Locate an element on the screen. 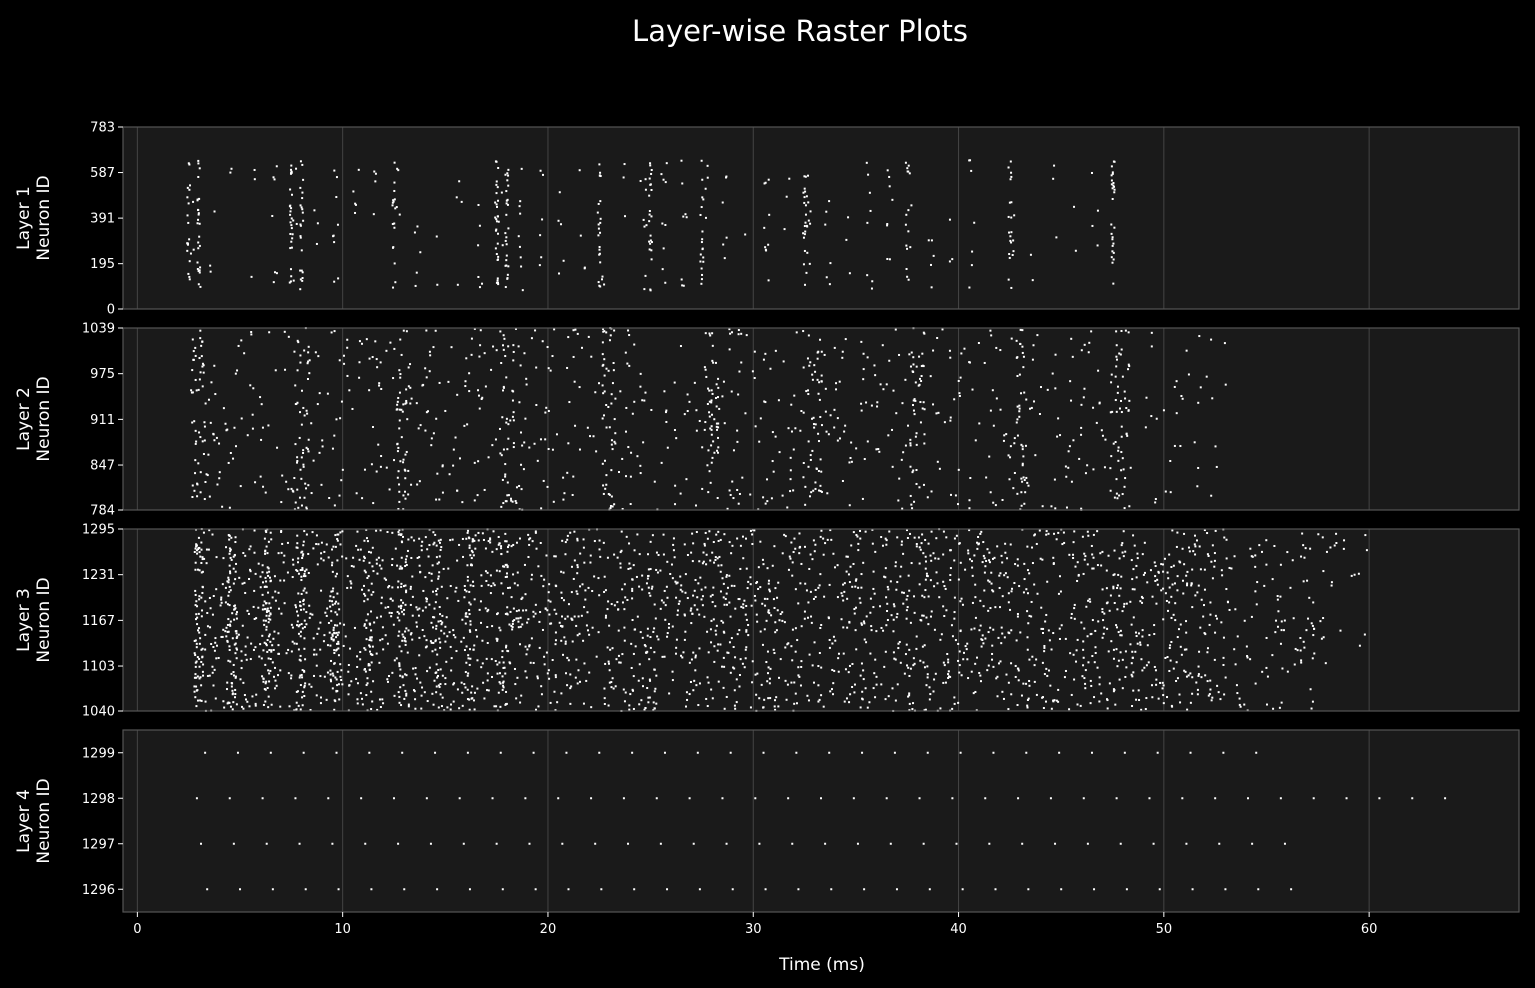 This screenshot has width=1535, height=988. y-axis-label-line-2: Neuron ID is located at coordinates (44, 619).